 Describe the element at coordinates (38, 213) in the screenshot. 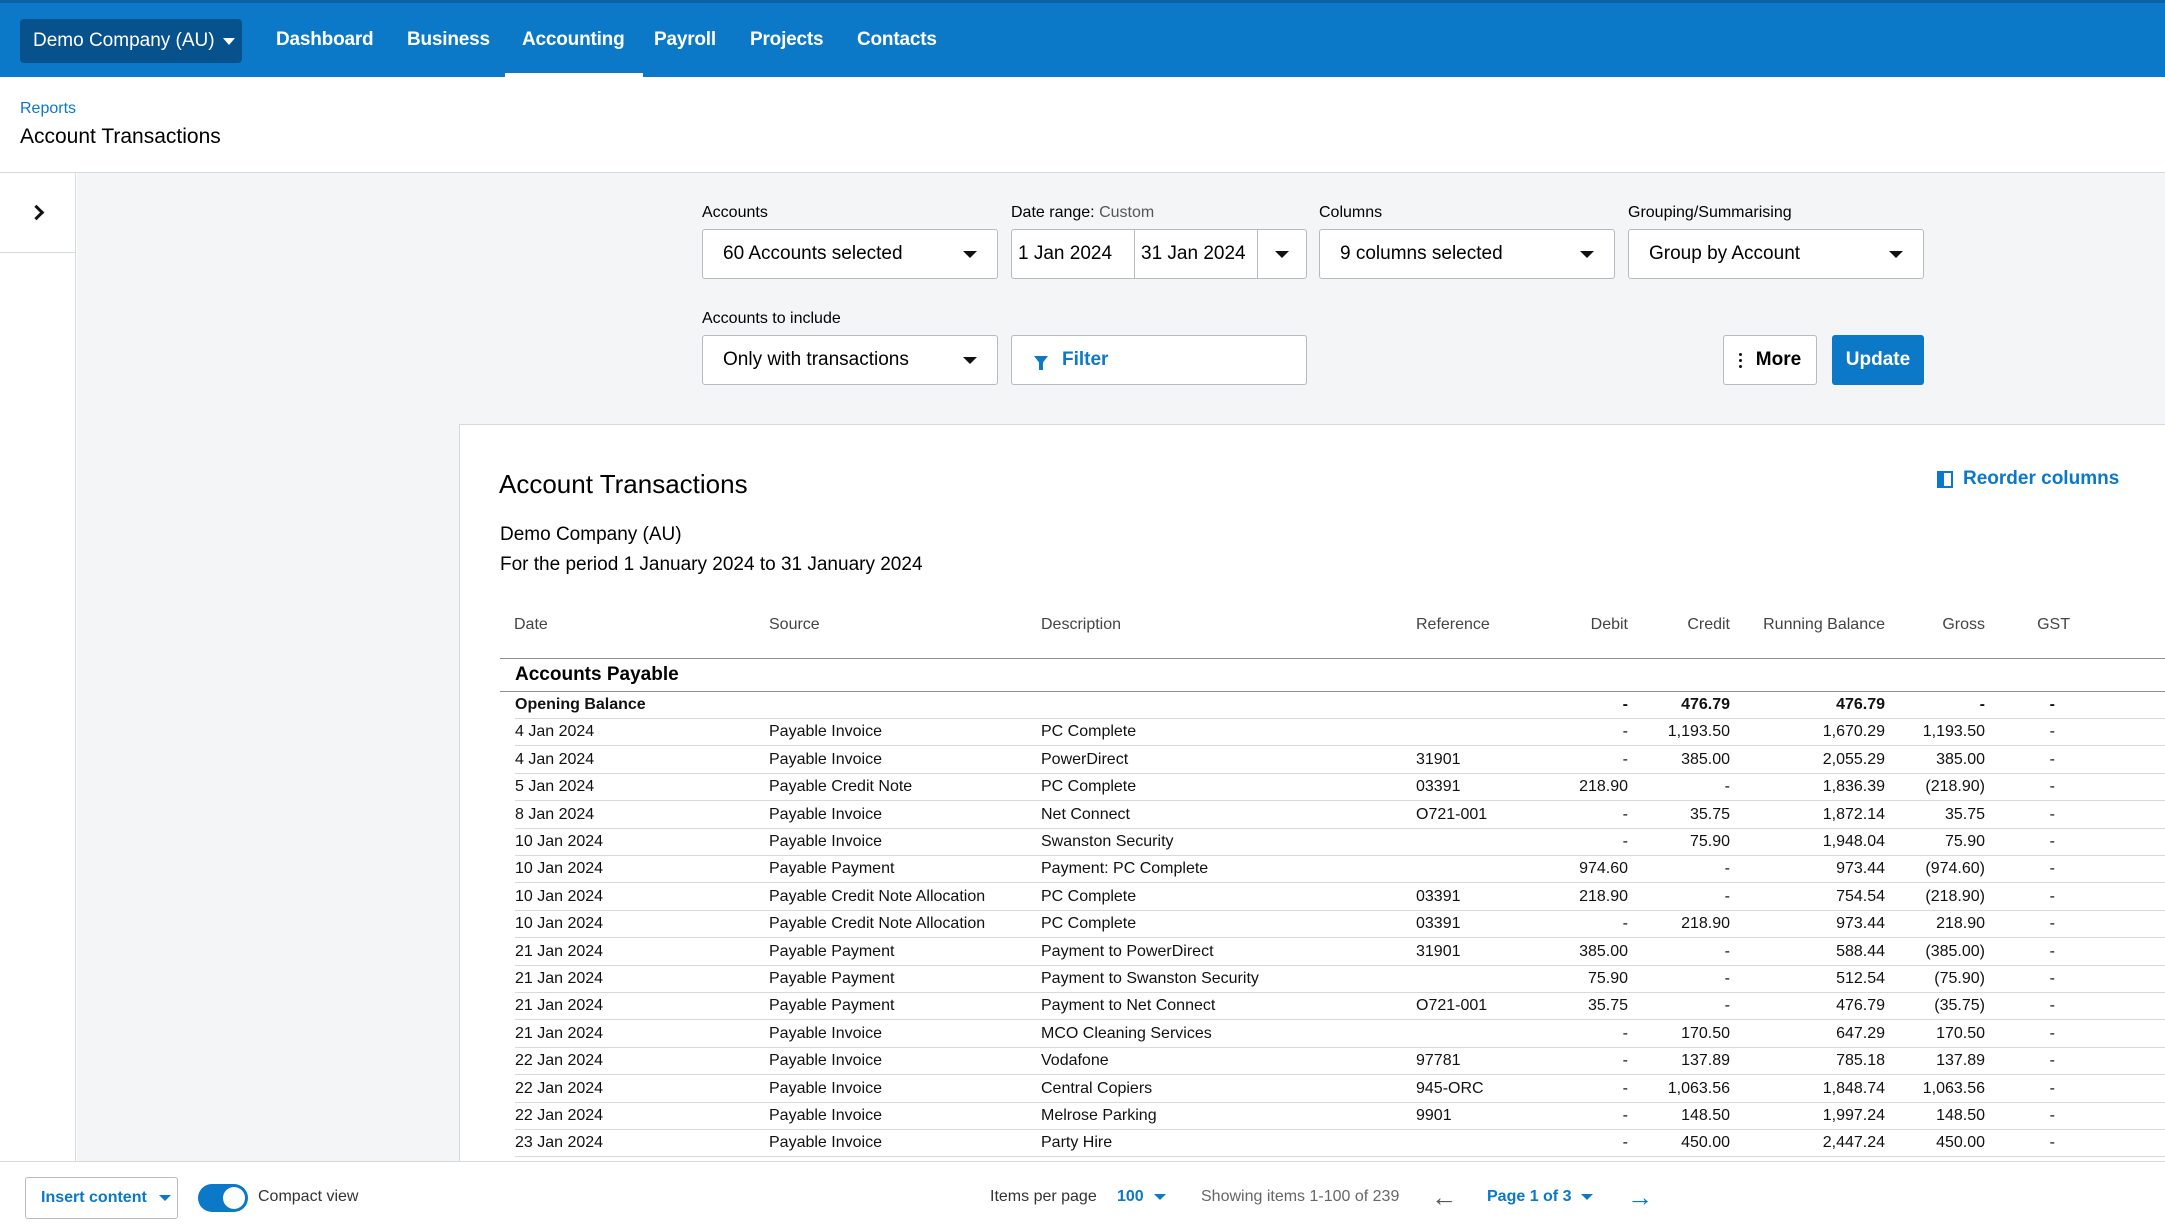

I see `sidebar-expand-button` at that location.